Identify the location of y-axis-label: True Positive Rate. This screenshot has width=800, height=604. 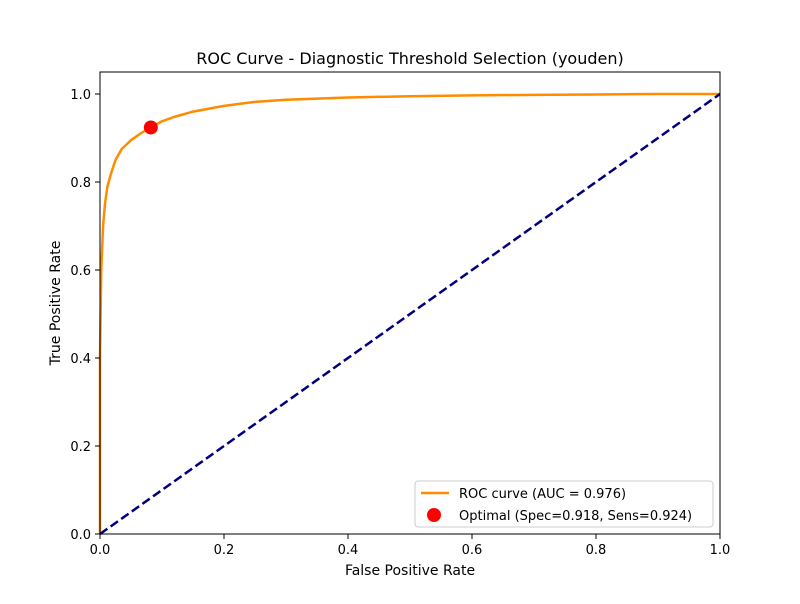
(56, 304).